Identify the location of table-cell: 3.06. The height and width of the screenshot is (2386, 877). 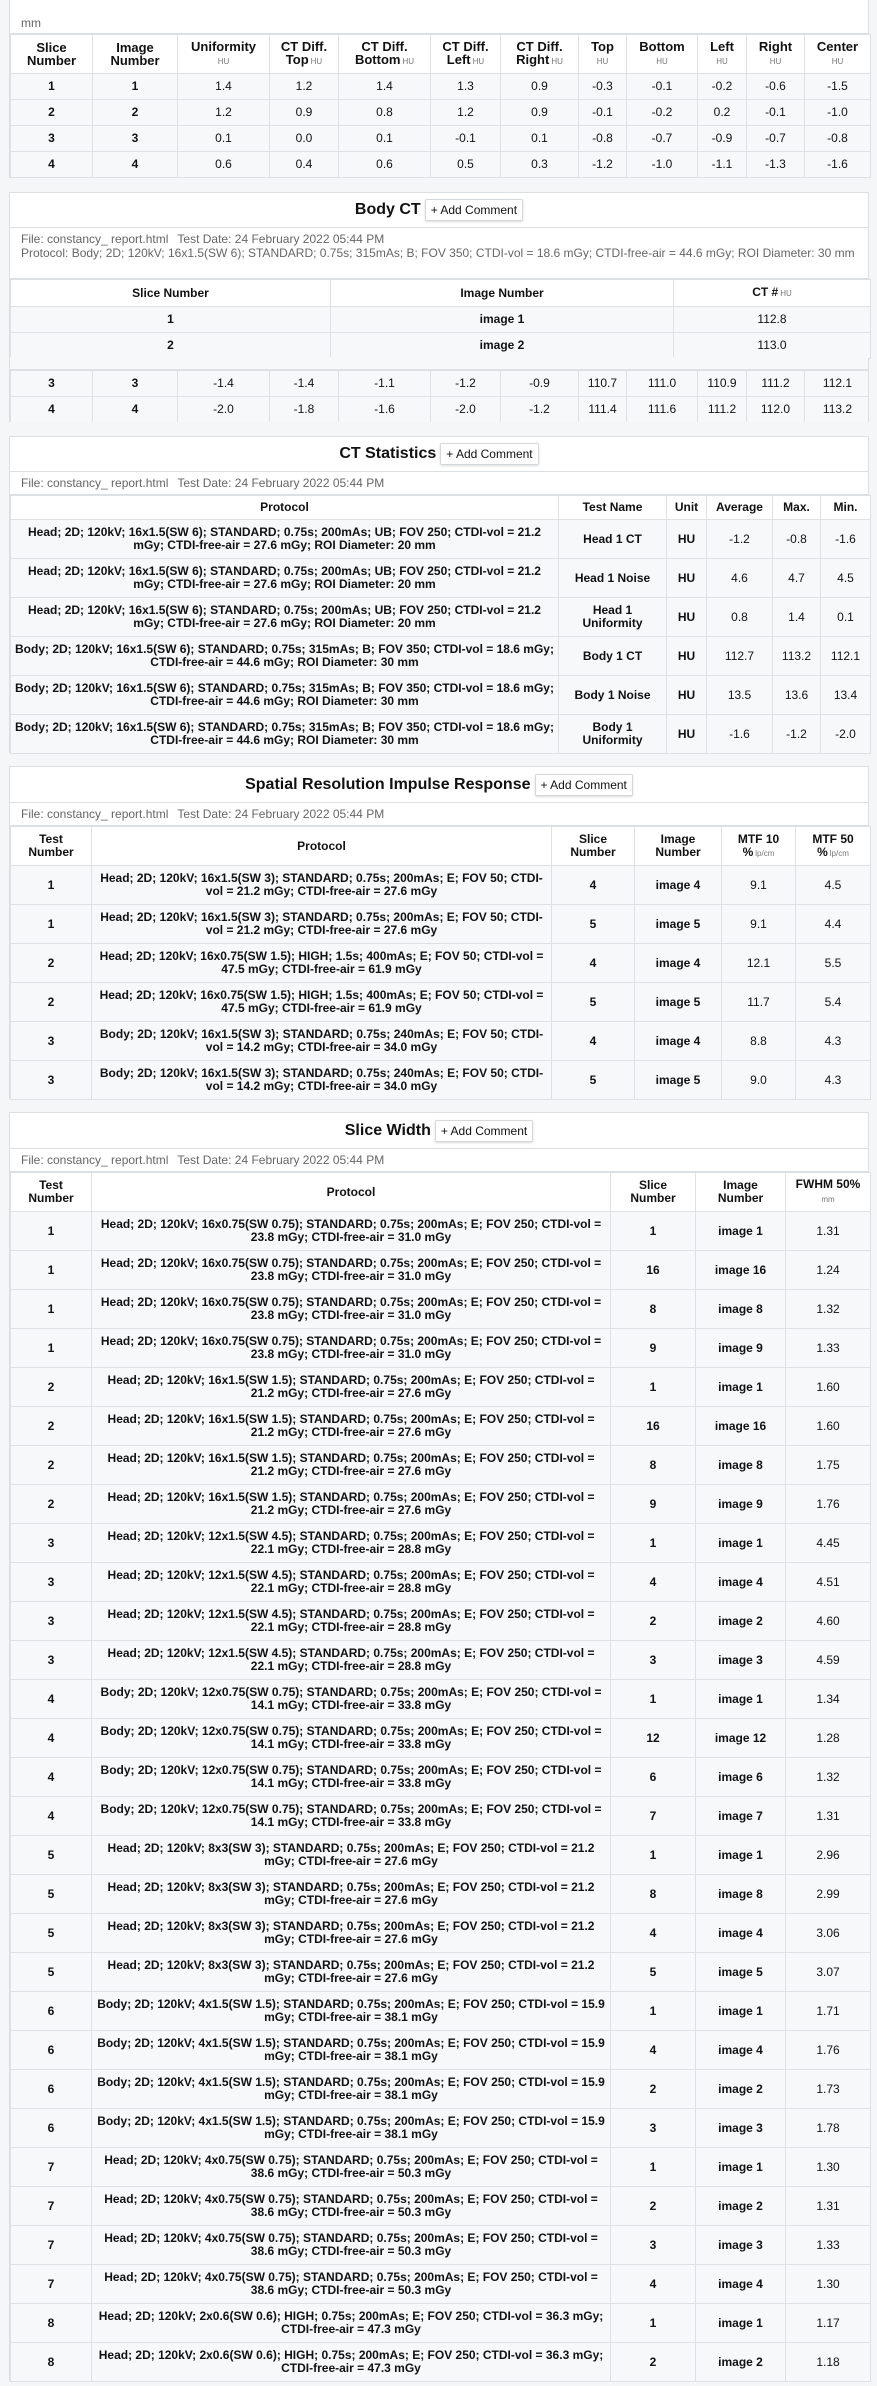
(828, 1933).